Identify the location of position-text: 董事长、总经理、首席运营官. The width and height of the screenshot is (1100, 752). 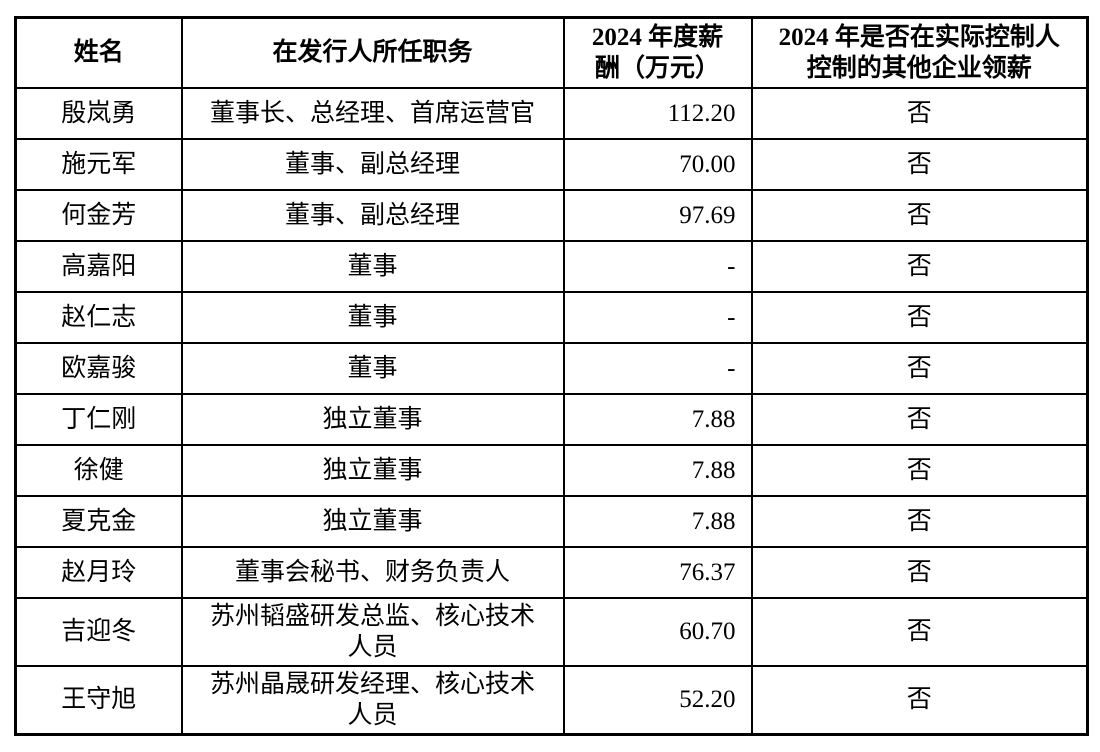
(372, 113).